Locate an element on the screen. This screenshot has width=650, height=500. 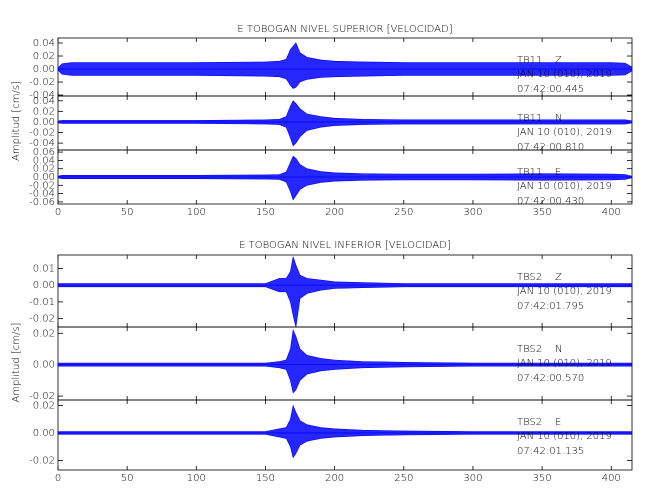
y-tick-label: -0.01 is located at coordinates (42, 302).